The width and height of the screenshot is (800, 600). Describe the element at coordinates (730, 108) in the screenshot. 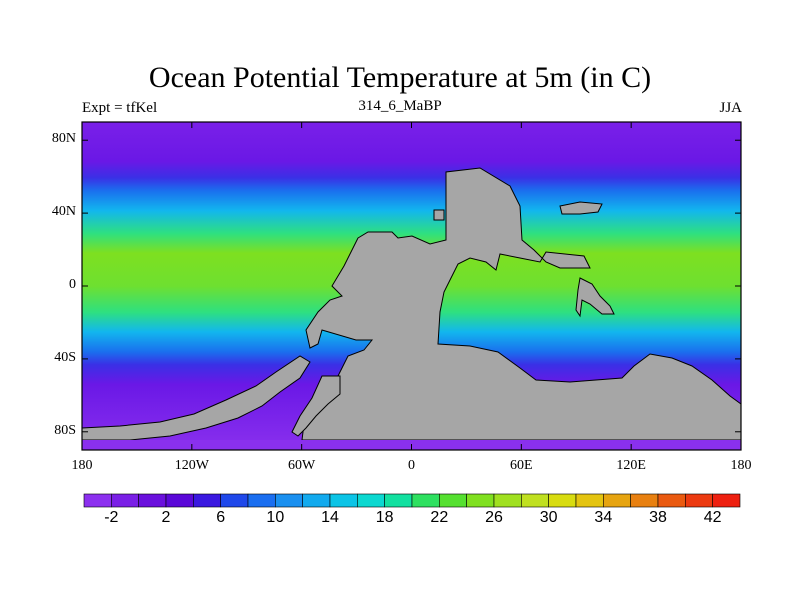

I see `season-label: JJA` at that location.